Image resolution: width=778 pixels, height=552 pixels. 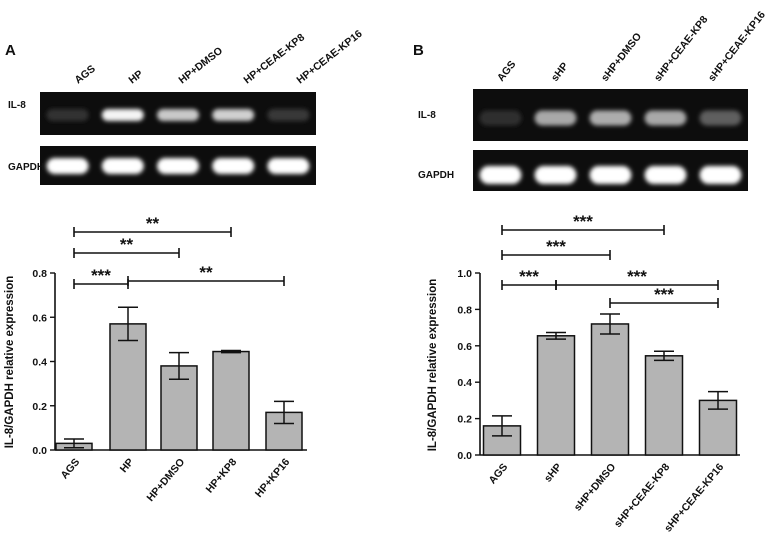 What do you see at coordinates (681, 49) in the screenshot?
I see `gel-lane-label: sHP+CEAE-KP8` at bounding box center [681, 49].